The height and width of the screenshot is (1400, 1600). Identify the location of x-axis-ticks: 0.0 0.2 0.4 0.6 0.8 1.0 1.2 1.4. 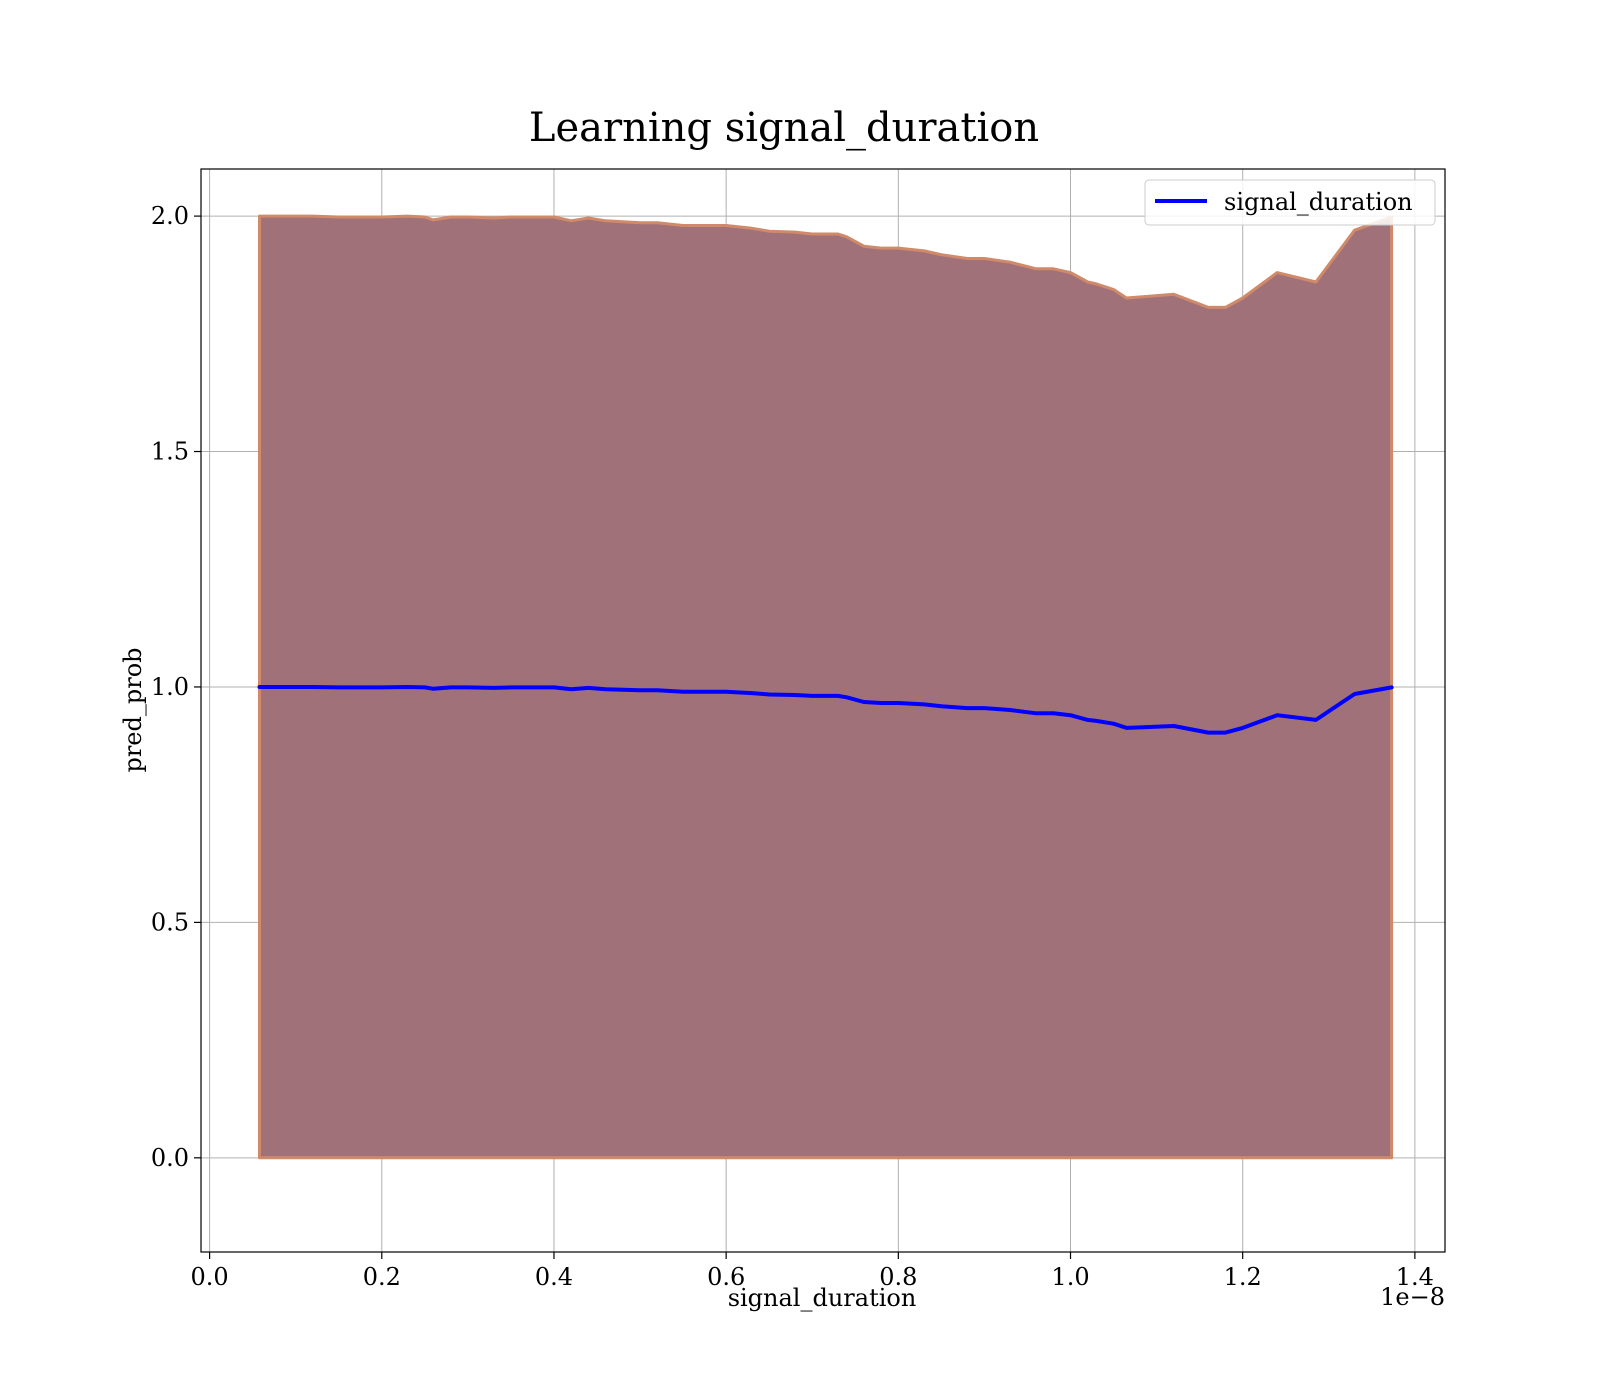
(812, 1271).